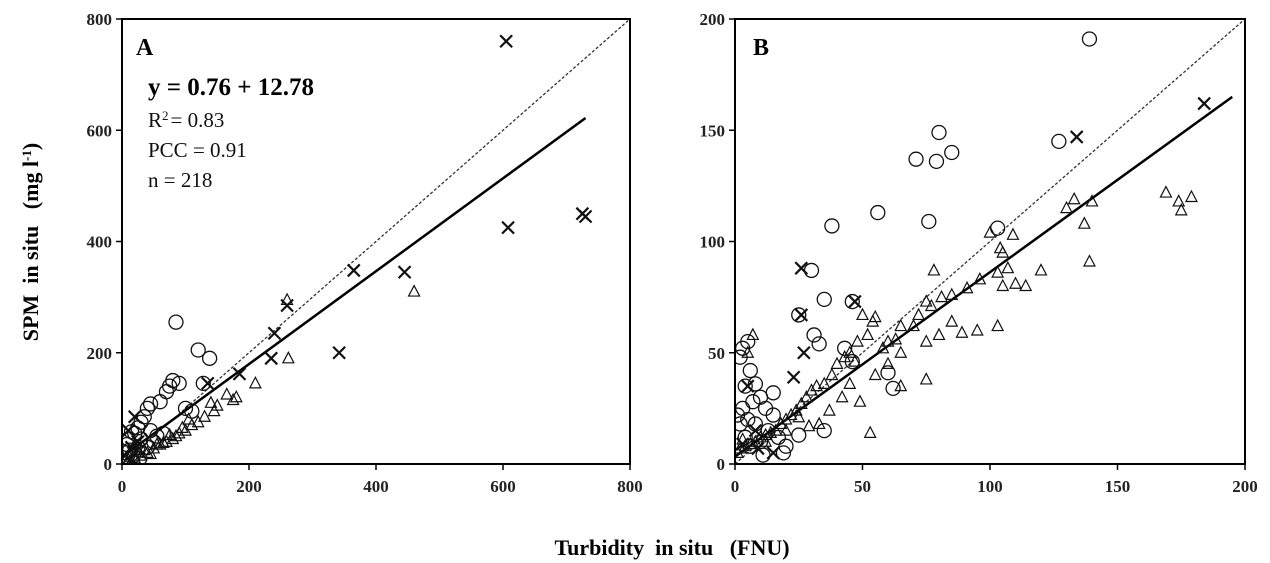  I want to click on y-tick-label: 200, so click(100, 353).